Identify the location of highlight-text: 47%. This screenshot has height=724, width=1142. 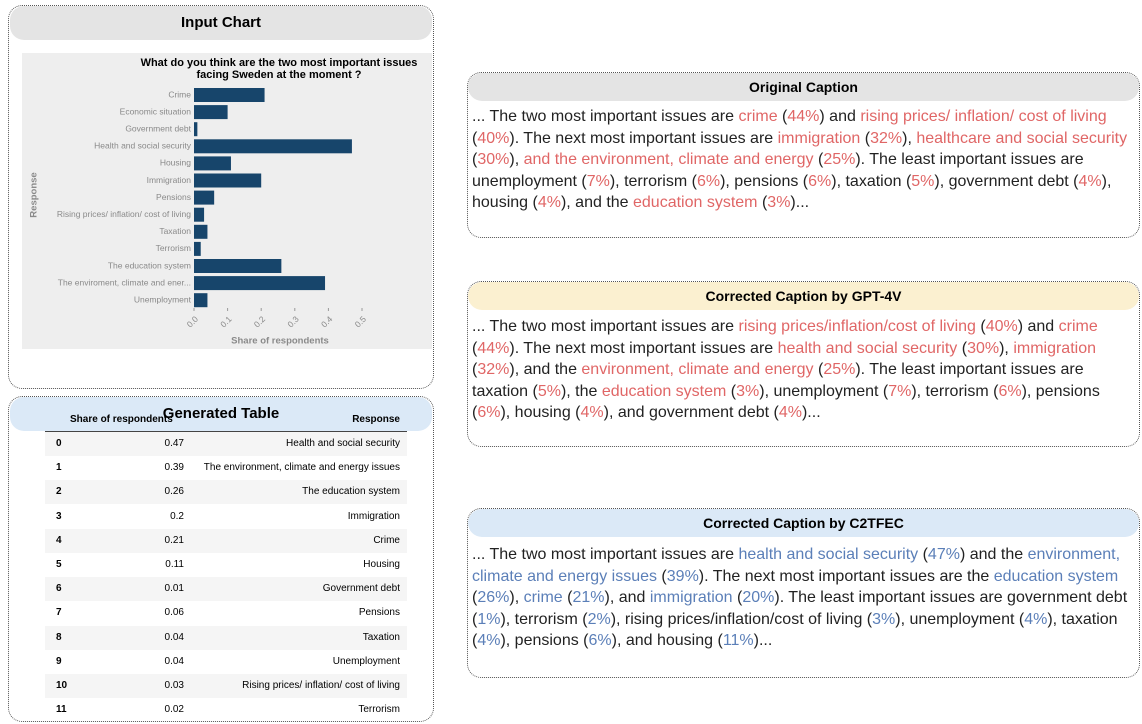
(943, 554).